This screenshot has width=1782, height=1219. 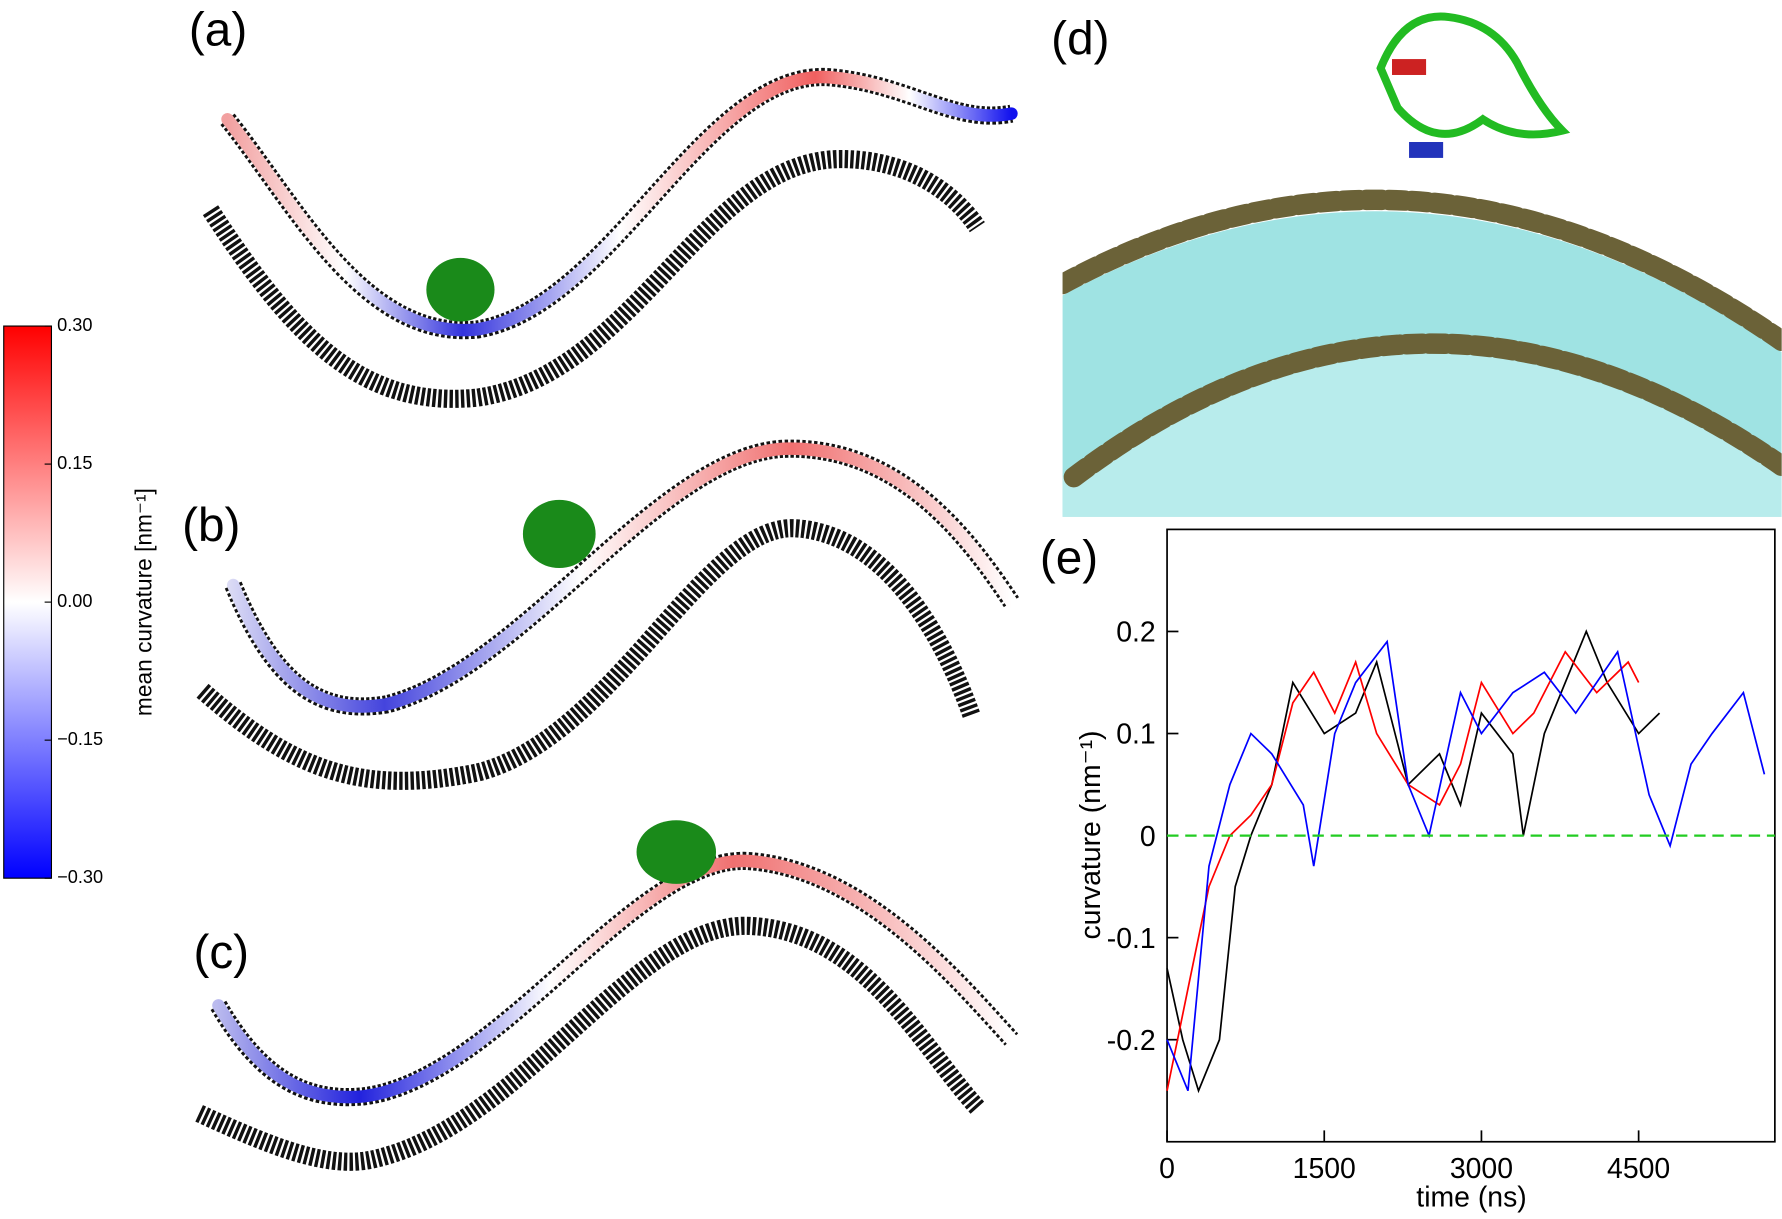 I want to click on y-axis-label: curvature (nm⁻¹), so click(x=1091, y=834).